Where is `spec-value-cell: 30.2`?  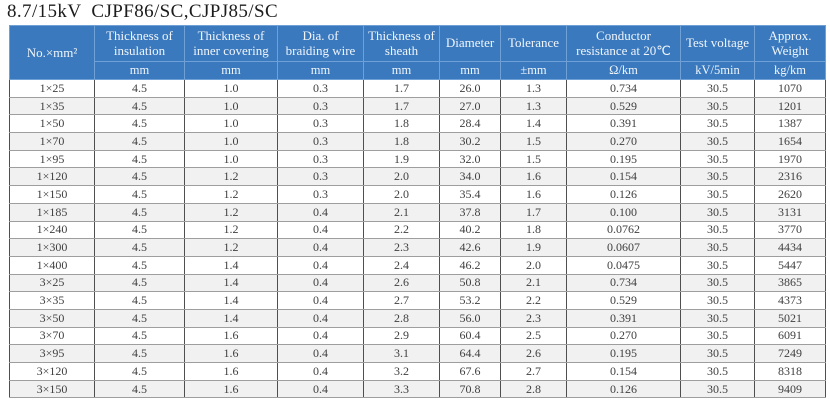
spec-value-cell: 30.2 is located at coordinates (470, 141).